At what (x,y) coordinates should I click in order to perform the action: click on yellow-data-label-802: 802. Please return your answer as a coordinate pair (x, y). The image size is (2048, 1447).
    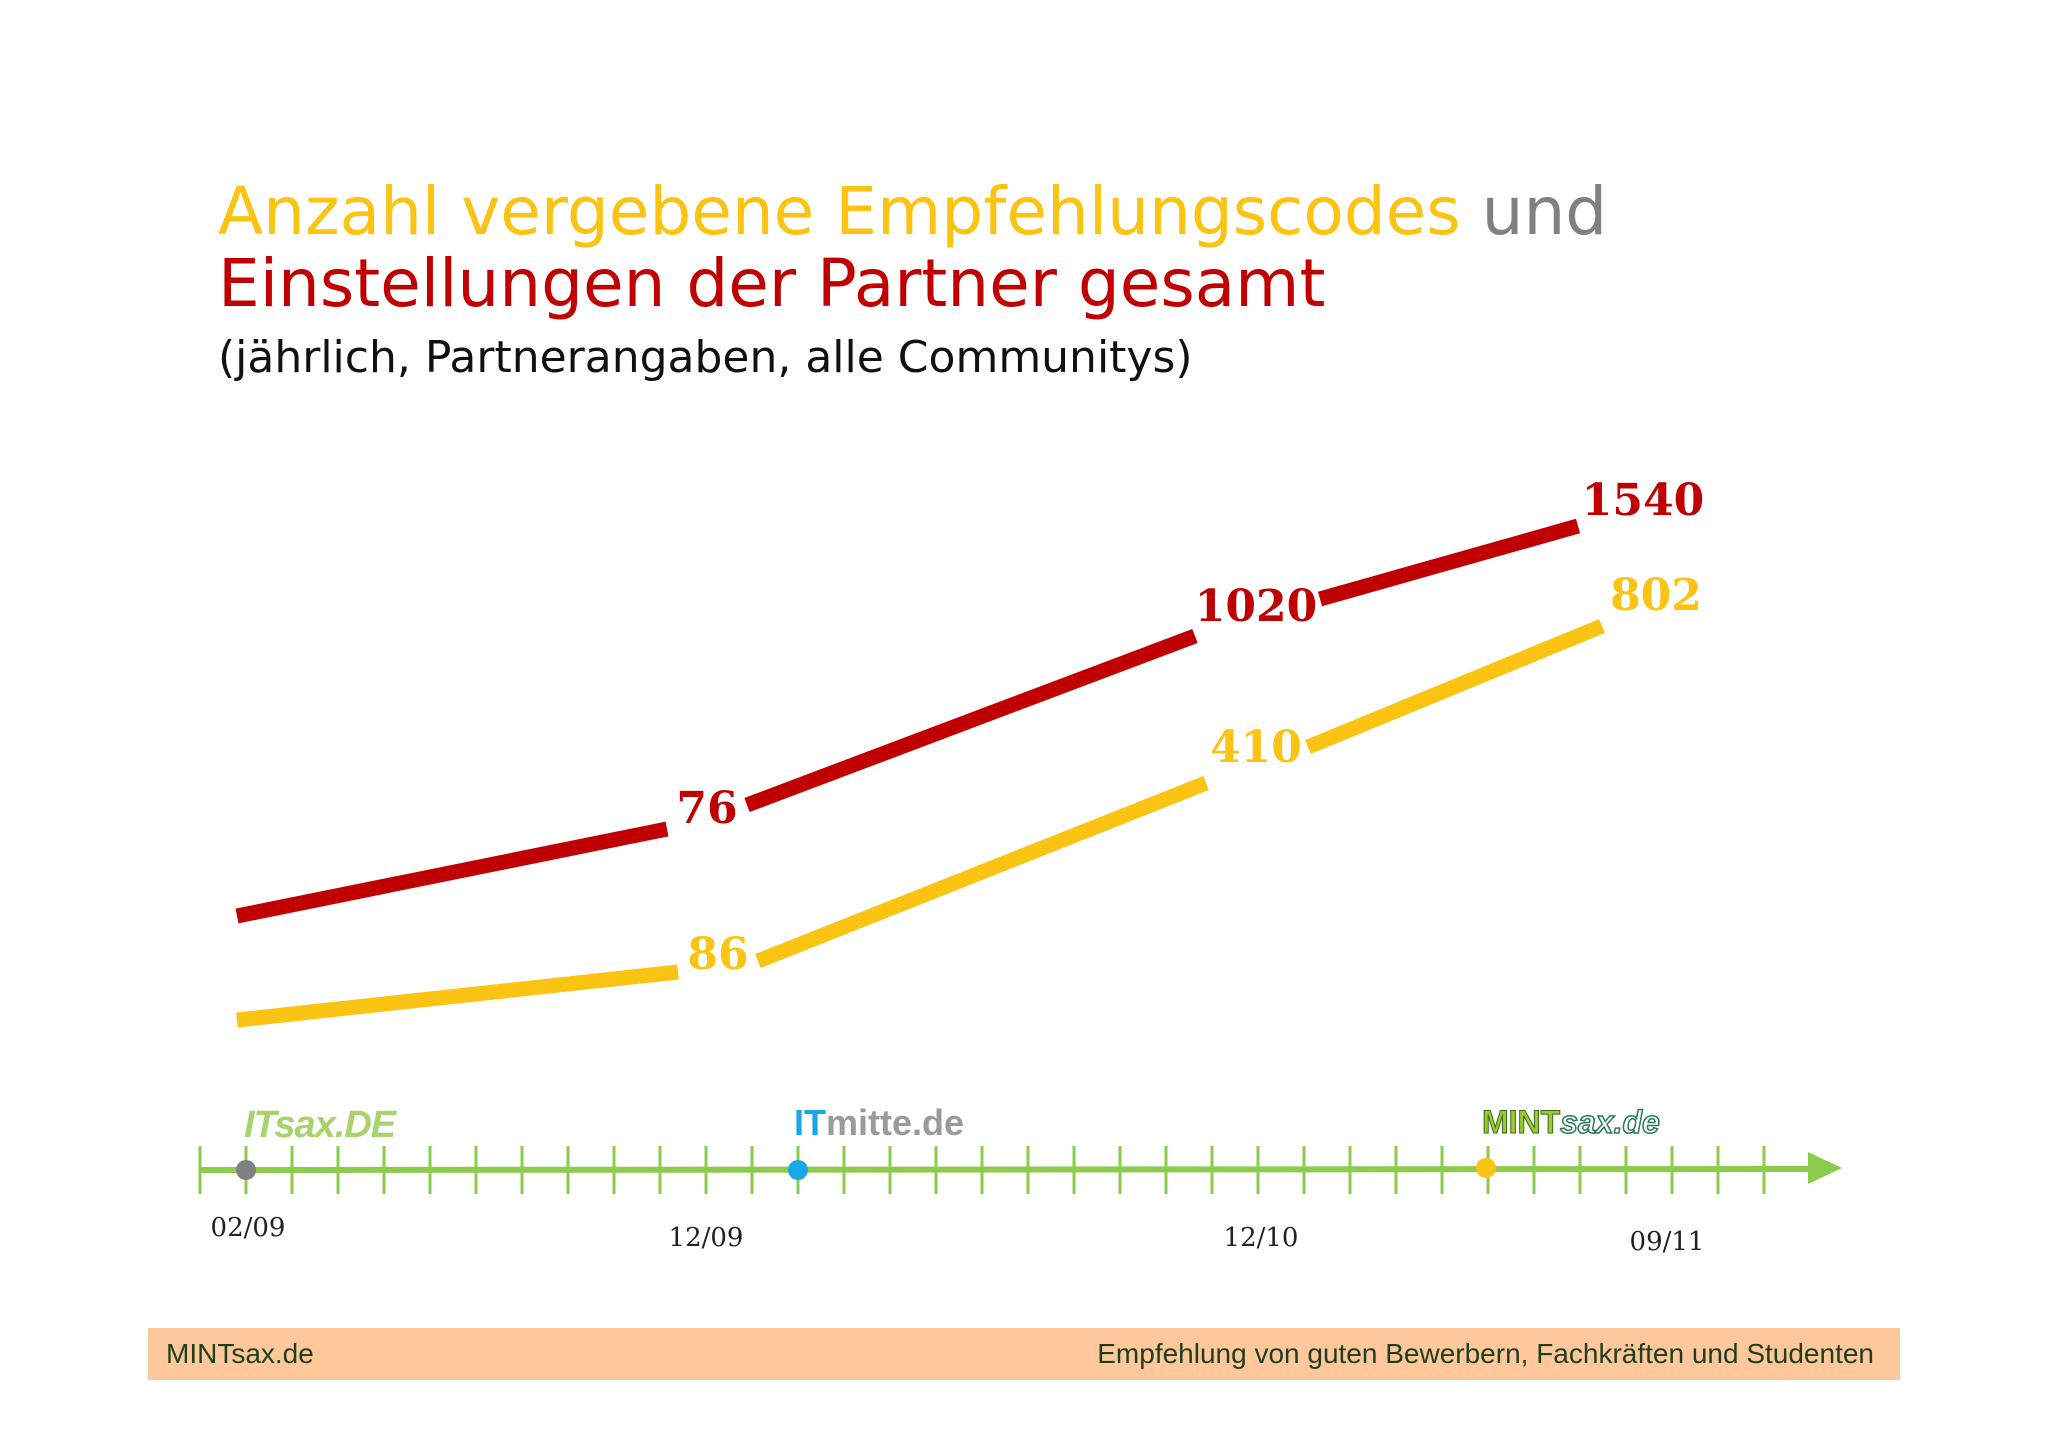
    Looking at the image, I should click on (1656, 595).